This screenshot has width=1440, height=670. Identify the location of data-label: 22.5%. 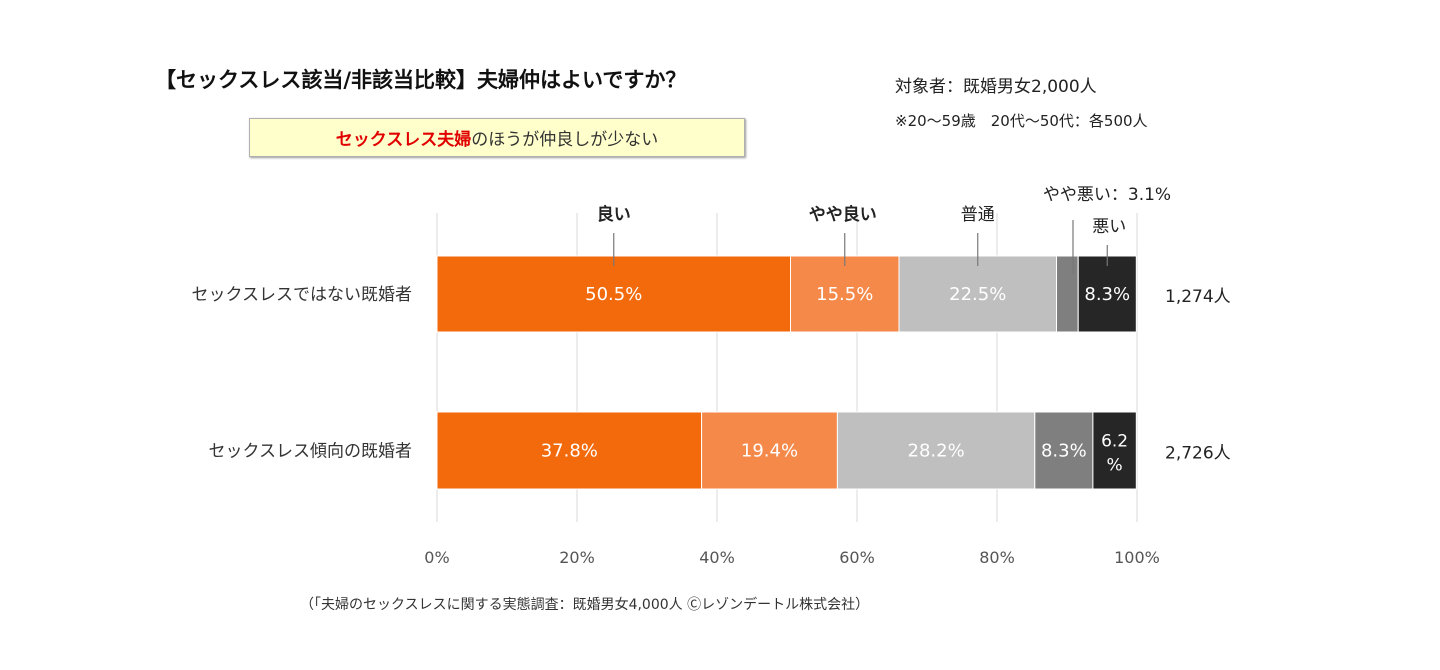
(977, 294).